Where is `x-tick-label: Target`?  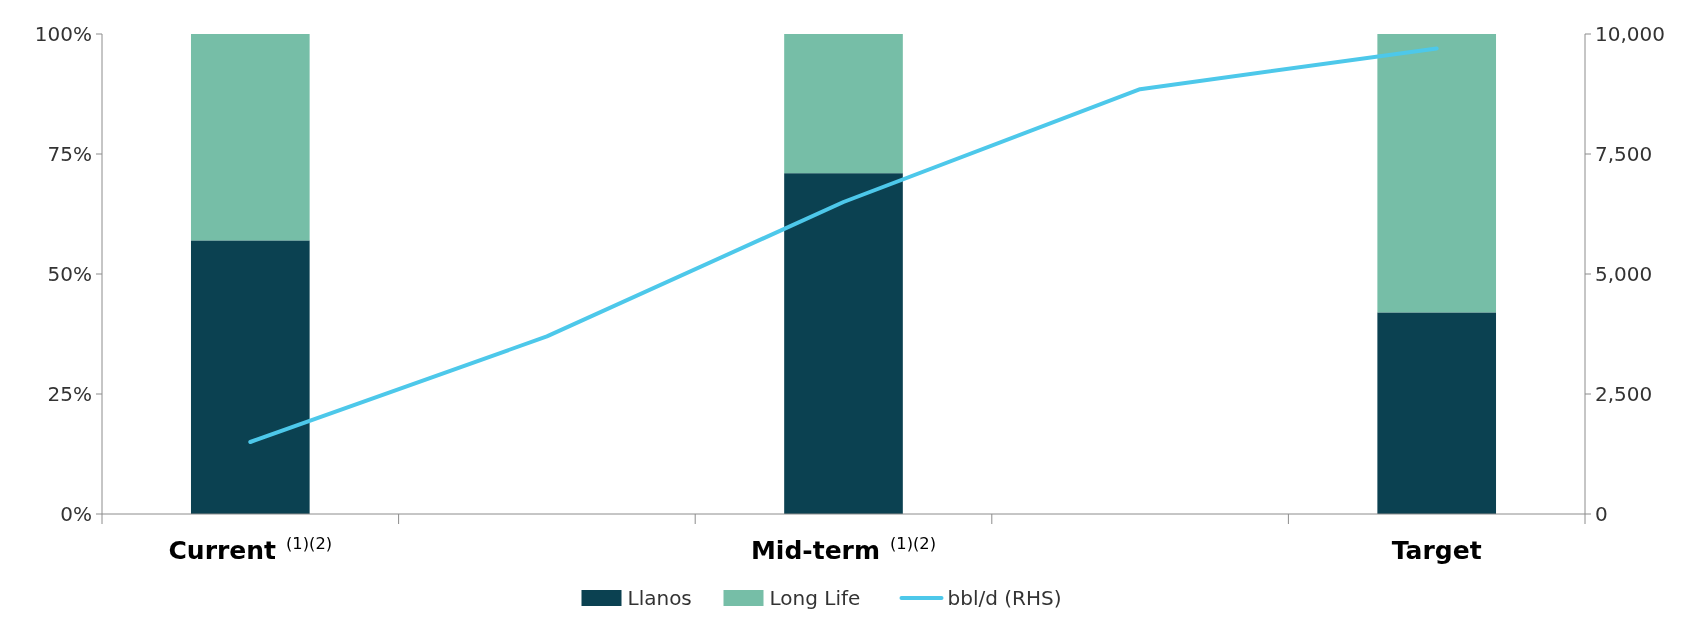 x-tick-label: Target is located at coordinates (1436, 550).